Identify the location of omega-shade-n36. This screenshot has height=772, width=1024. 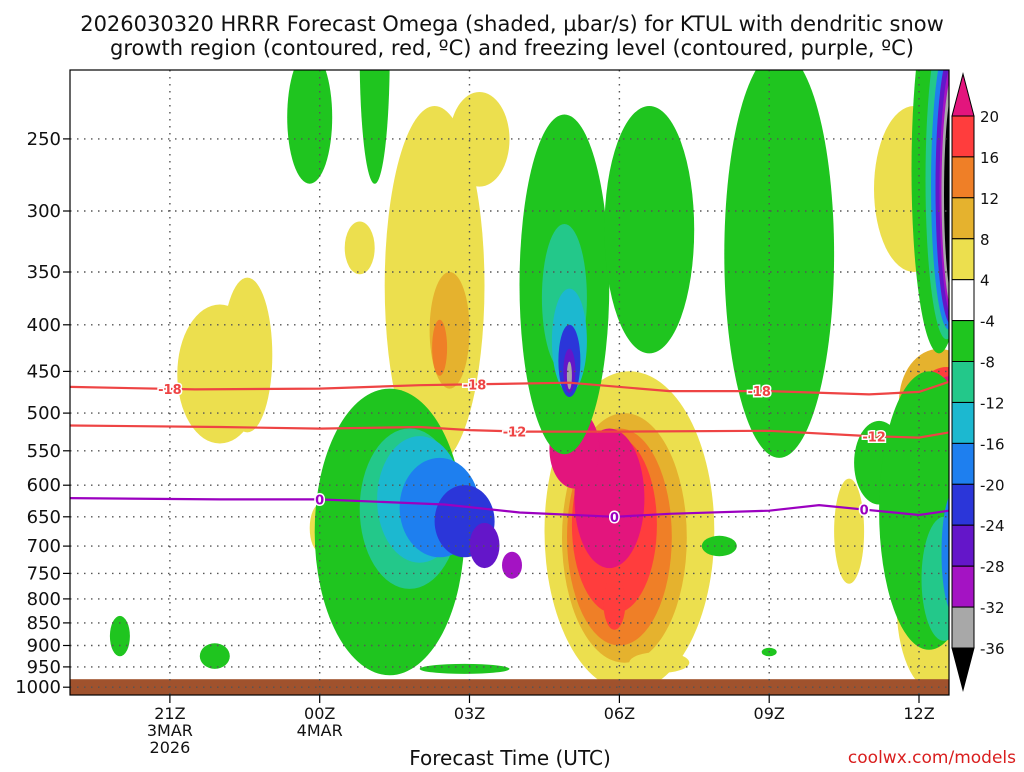
(946, 194).